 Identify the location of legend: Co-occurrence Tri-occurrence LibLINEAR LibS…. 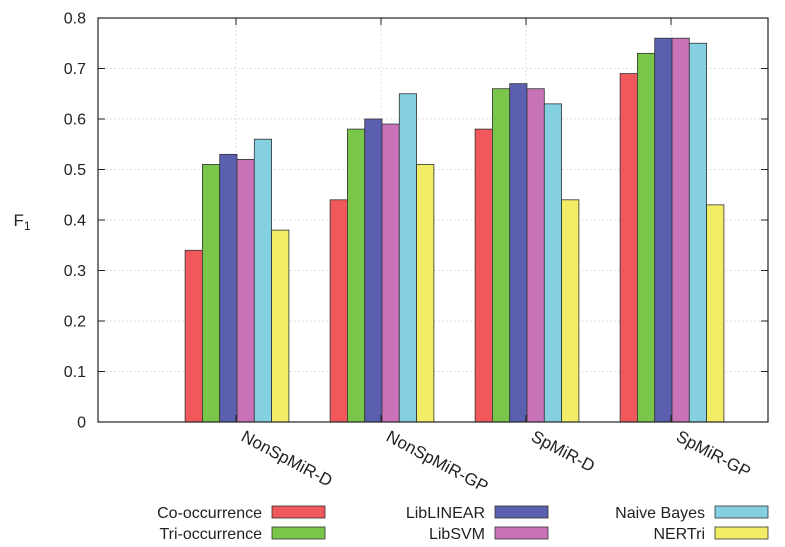
(463, 524).